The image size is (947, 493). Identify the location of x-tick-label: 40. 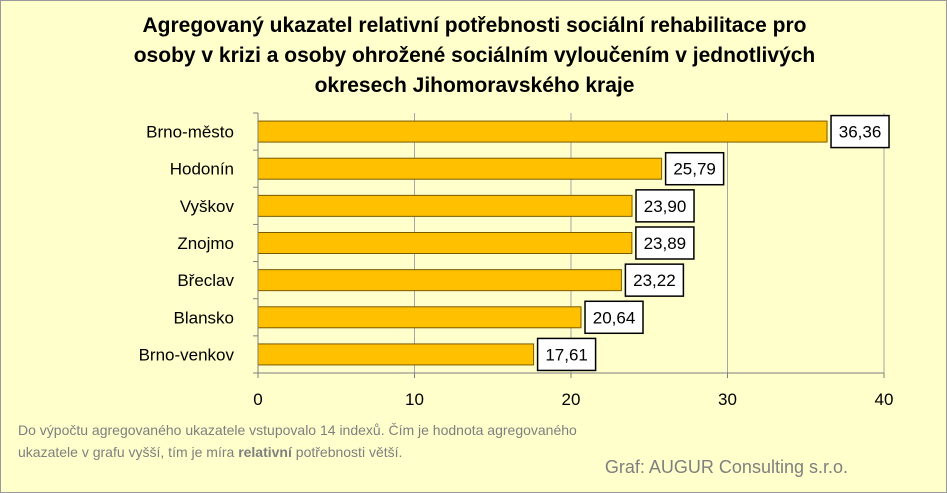
(884, 399).